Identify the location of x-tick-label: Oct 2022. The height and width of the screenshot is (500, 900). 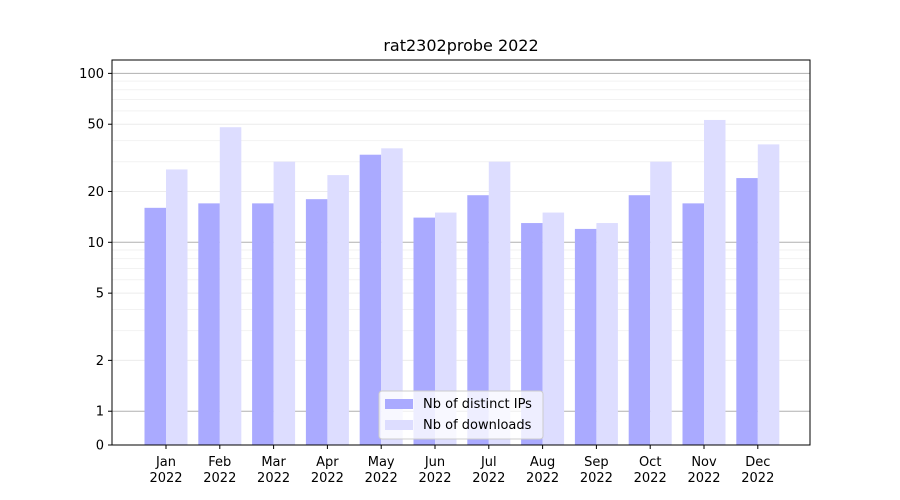
(650, 470).